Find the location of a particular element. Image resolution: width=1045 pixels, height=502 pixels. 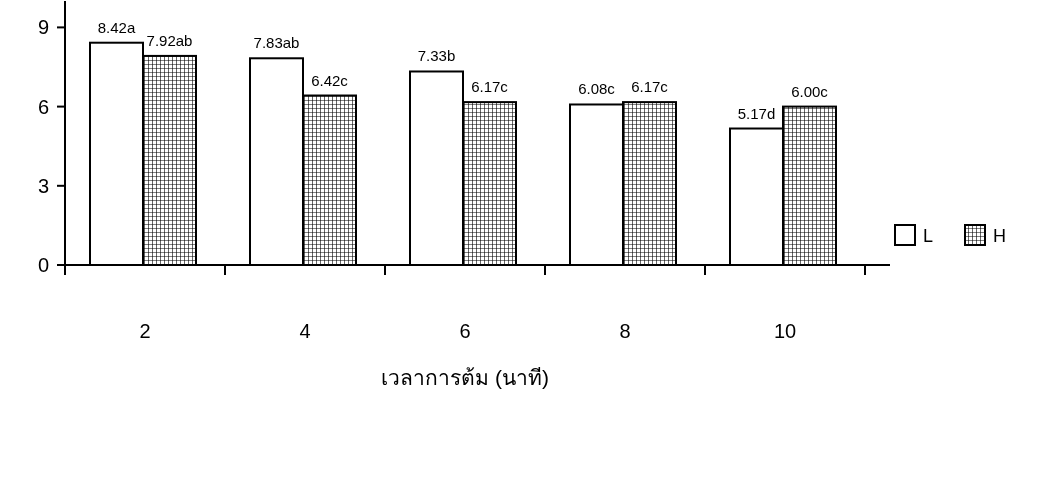

legend-label: L is located at coordinates (928, 236).